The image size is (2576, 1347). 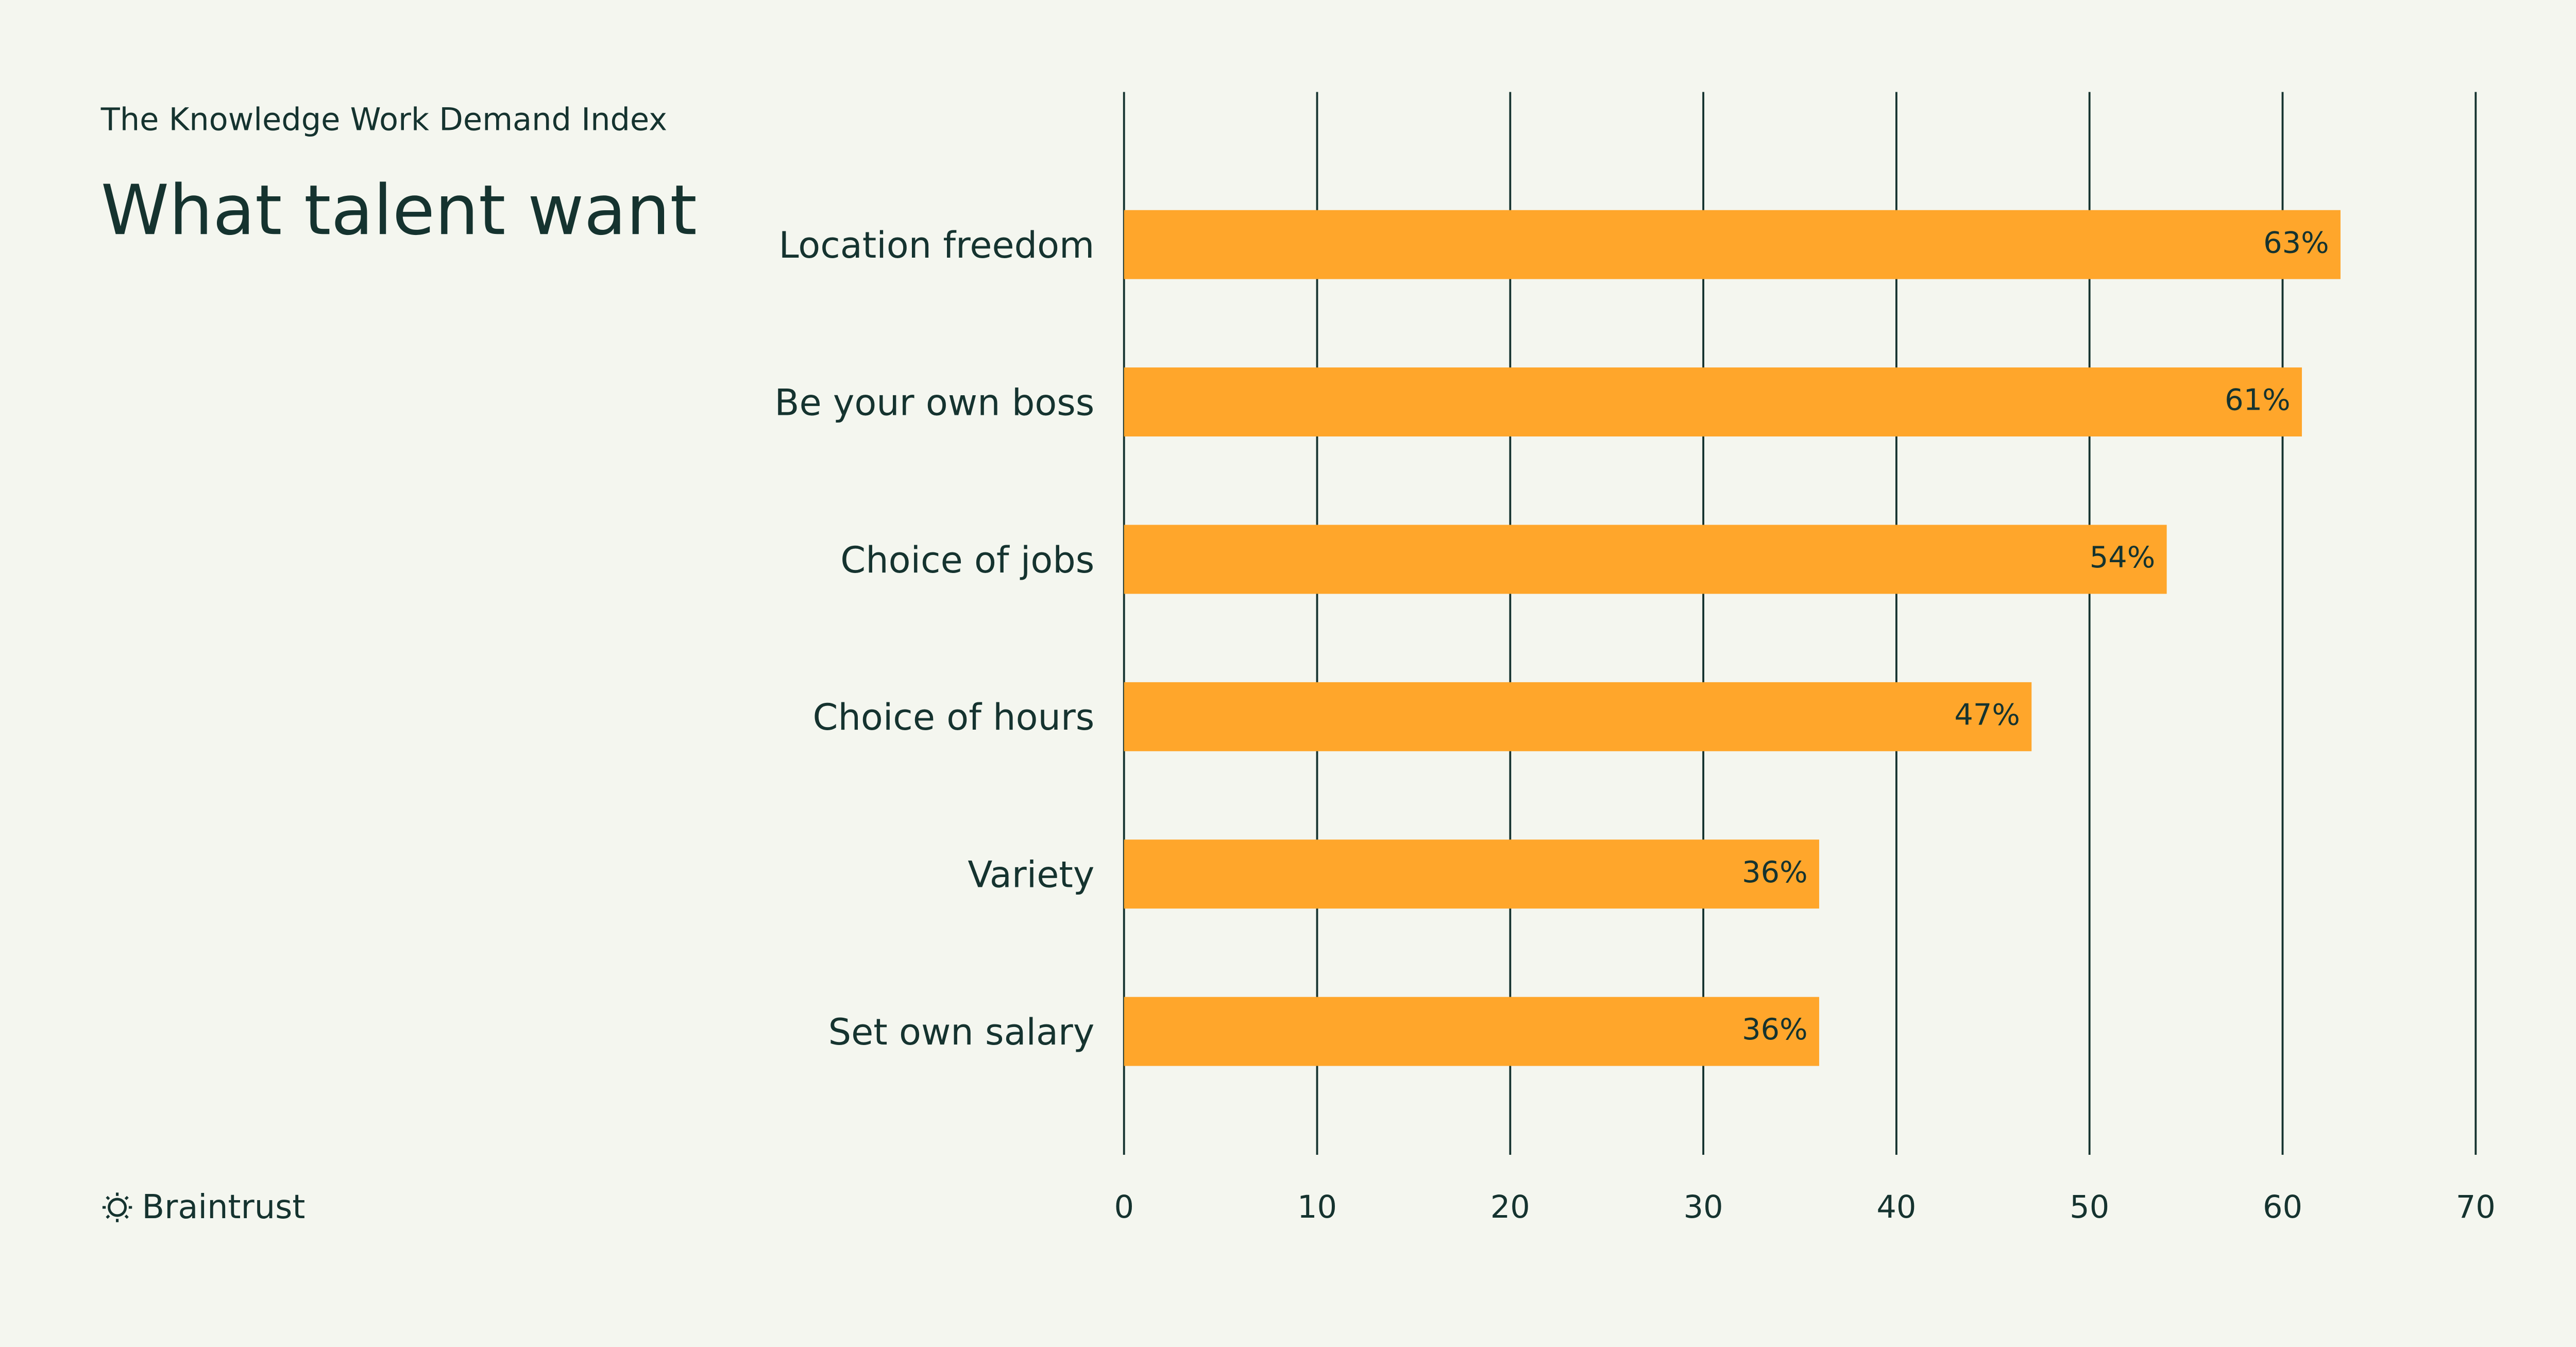 What do you see at coordinates (117, 1207) in the screenshot?
I see `brand-logo` at bounding box center [117, 1207].